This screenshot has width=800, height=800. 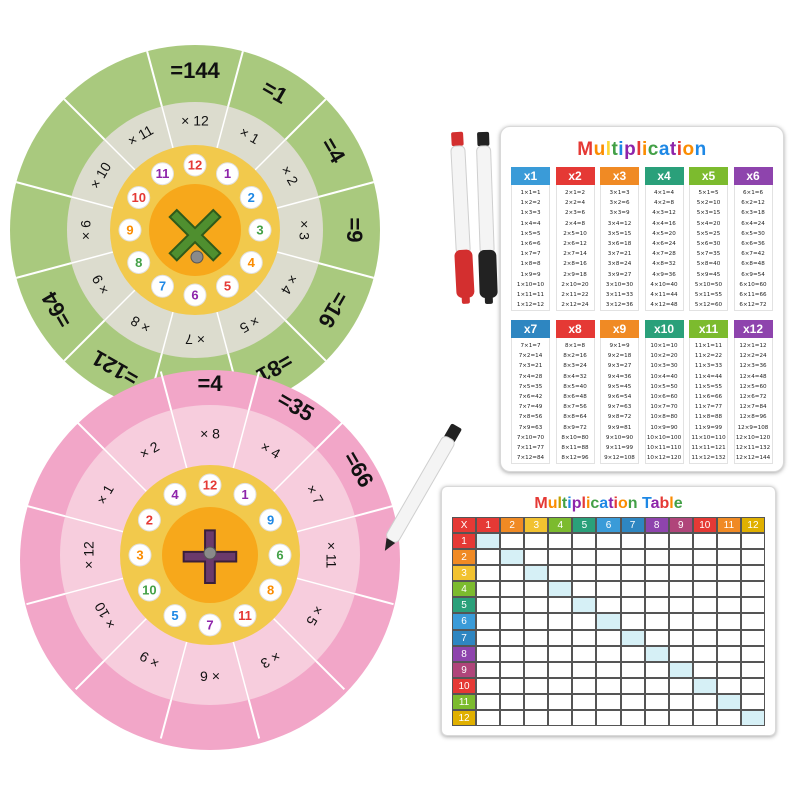 What do you see at coordinates (129, 229) in the screenshot?
I see `bubble-number: 9` at bounding box center [129, 229].